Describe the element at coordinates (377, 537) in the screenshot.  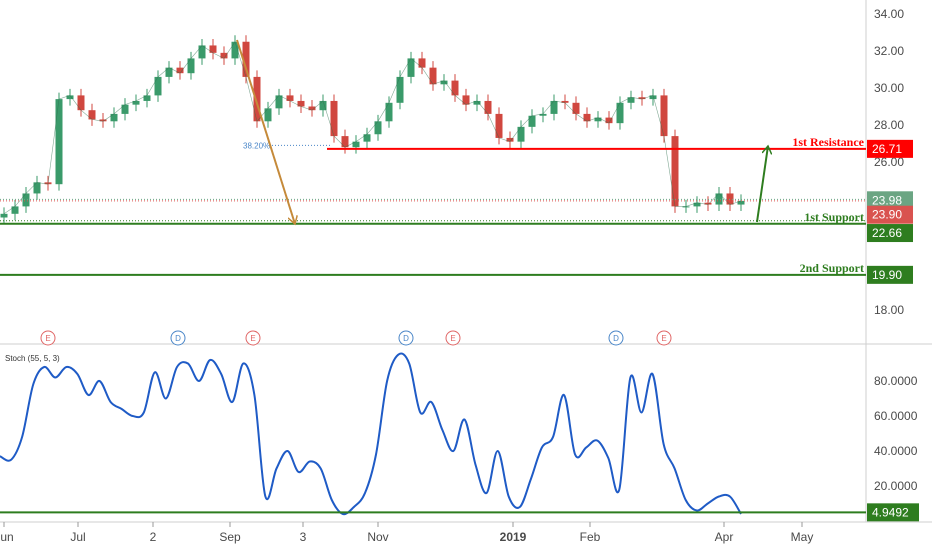
I see `x-tick-label: Nov` at that location.